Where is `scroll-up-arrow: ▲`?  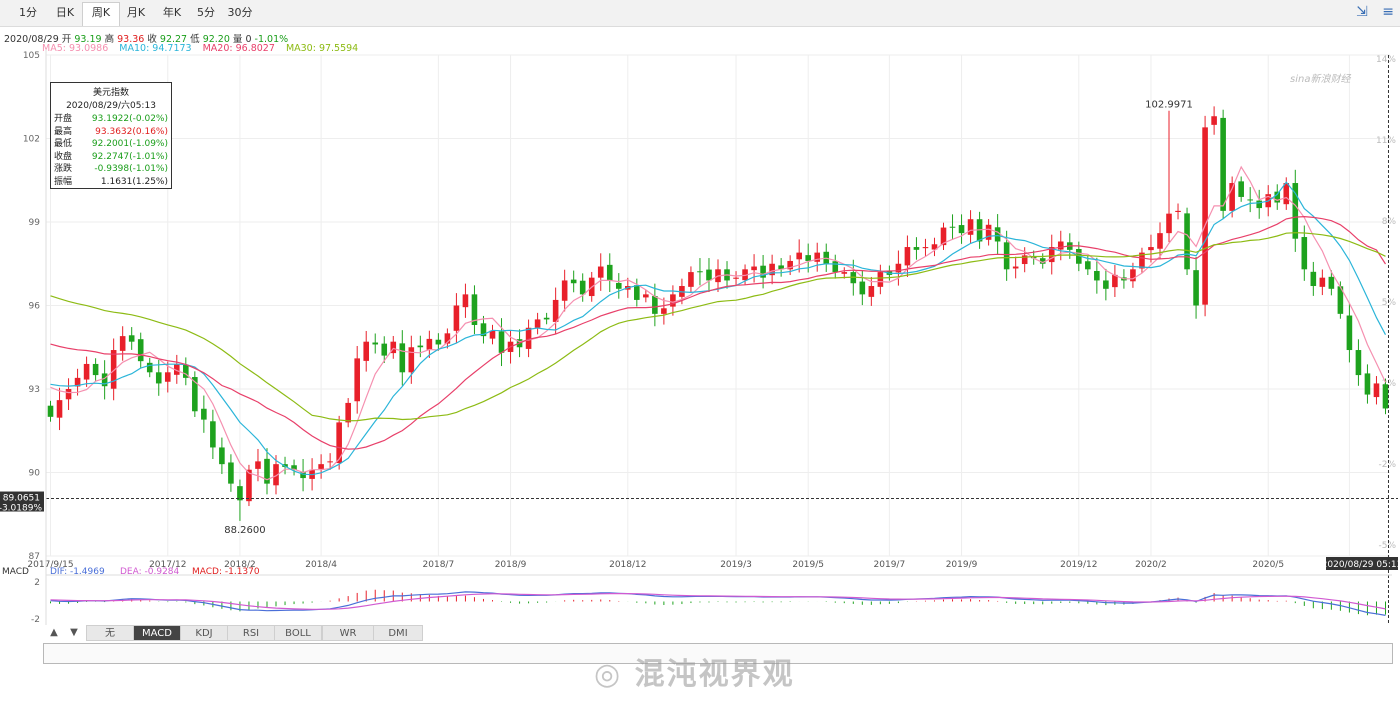 scroll-up-arrow: ▲ is located at coordinates (54, 633).